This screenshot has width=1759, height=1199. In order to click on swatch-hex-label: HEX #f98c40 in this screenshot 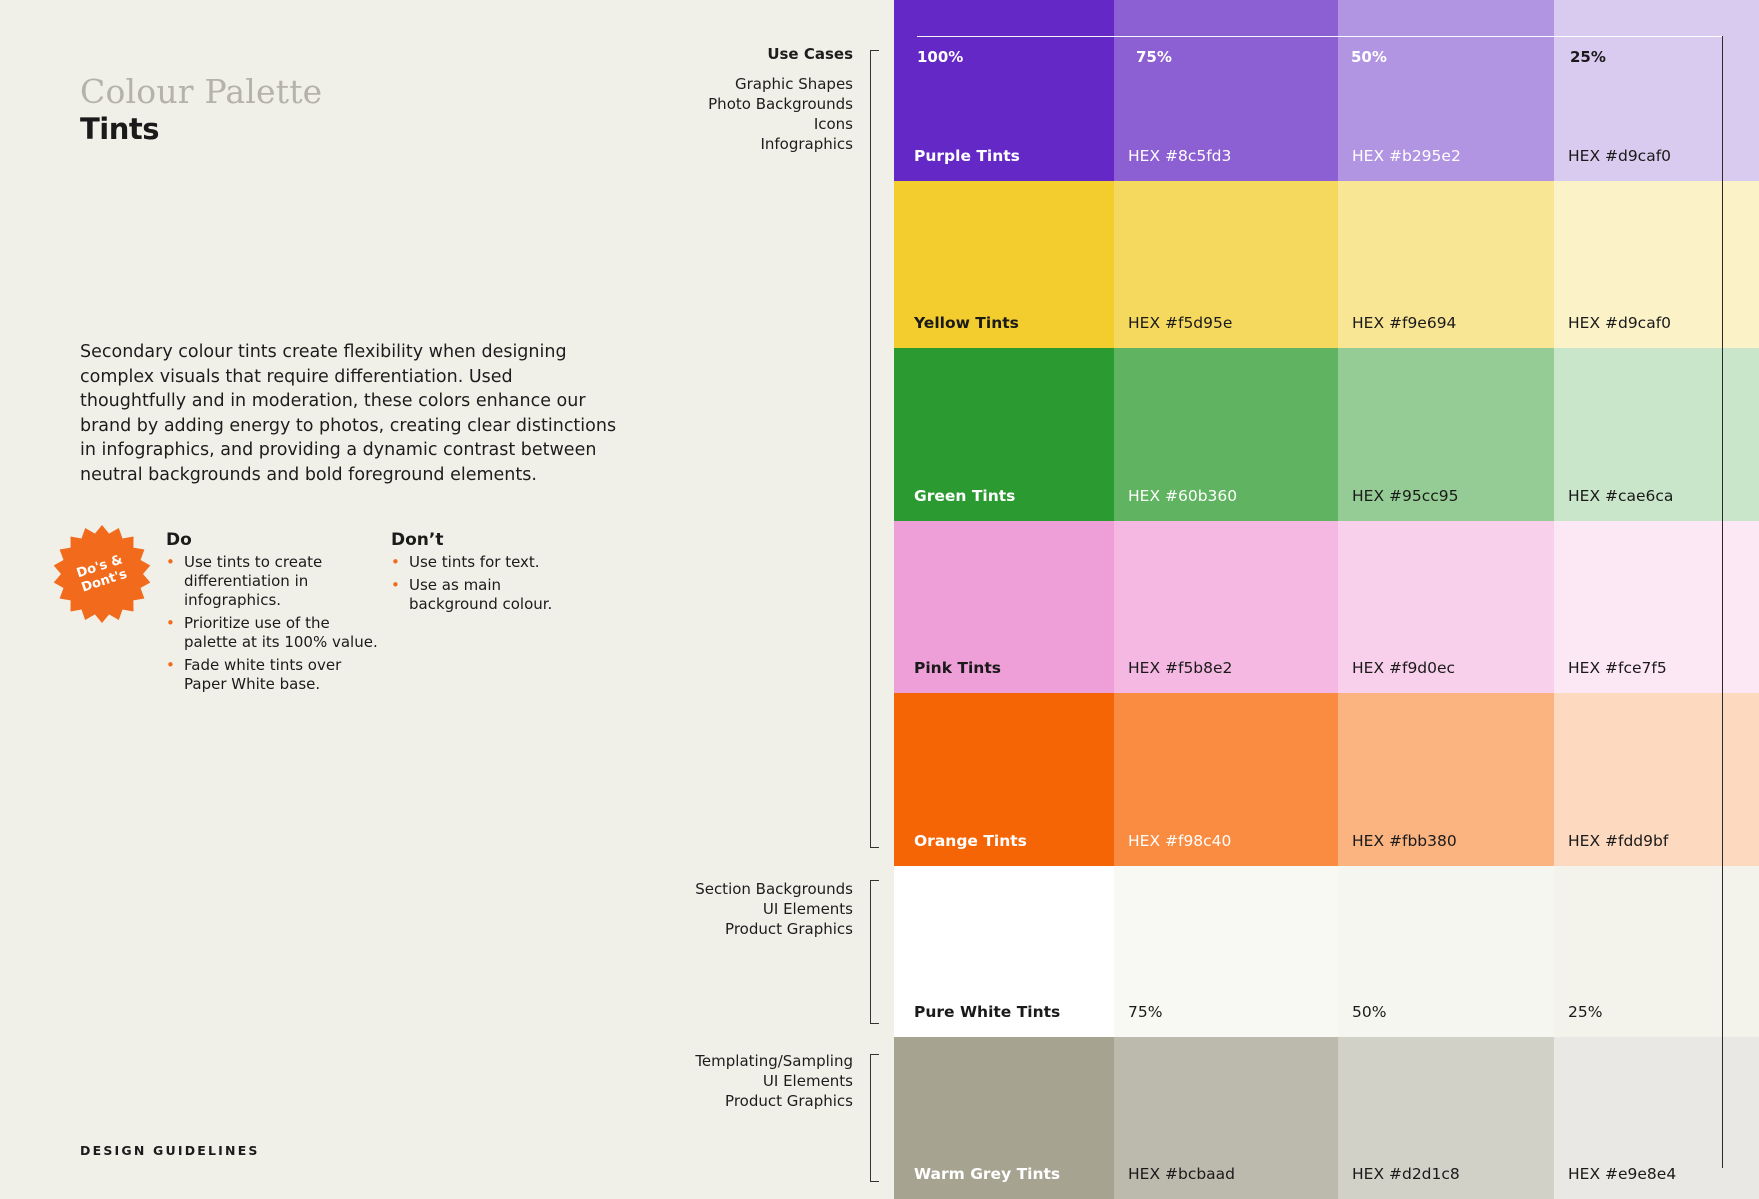, I will do `click(1180, 841)`.